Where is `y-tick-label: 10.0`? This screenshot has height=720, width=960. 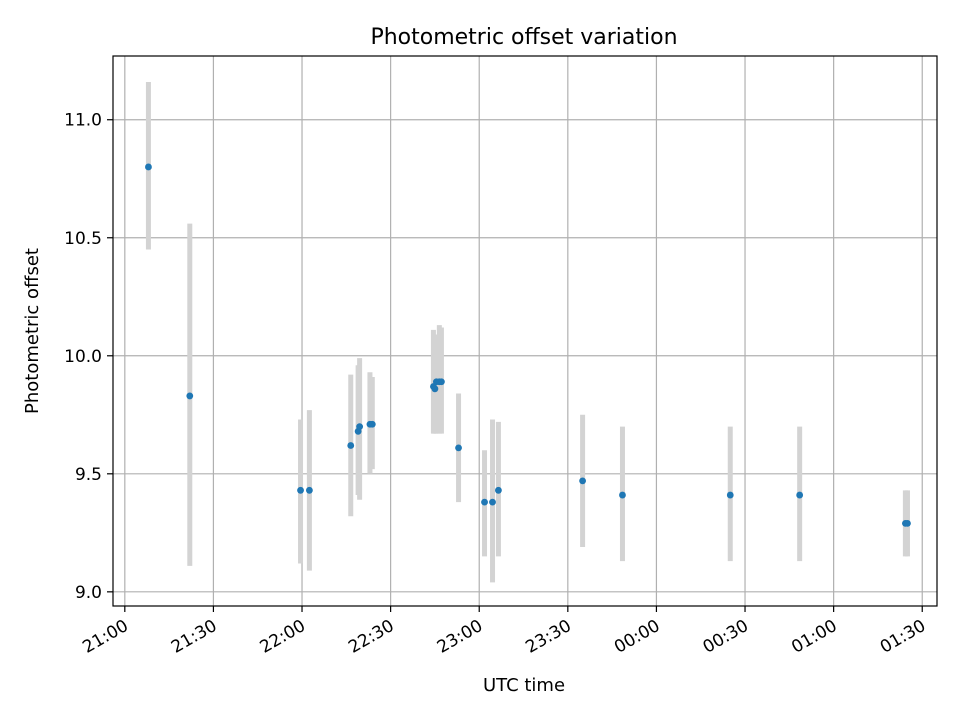 y-tick-label: 10.0 is located at coordinates (83, 357).